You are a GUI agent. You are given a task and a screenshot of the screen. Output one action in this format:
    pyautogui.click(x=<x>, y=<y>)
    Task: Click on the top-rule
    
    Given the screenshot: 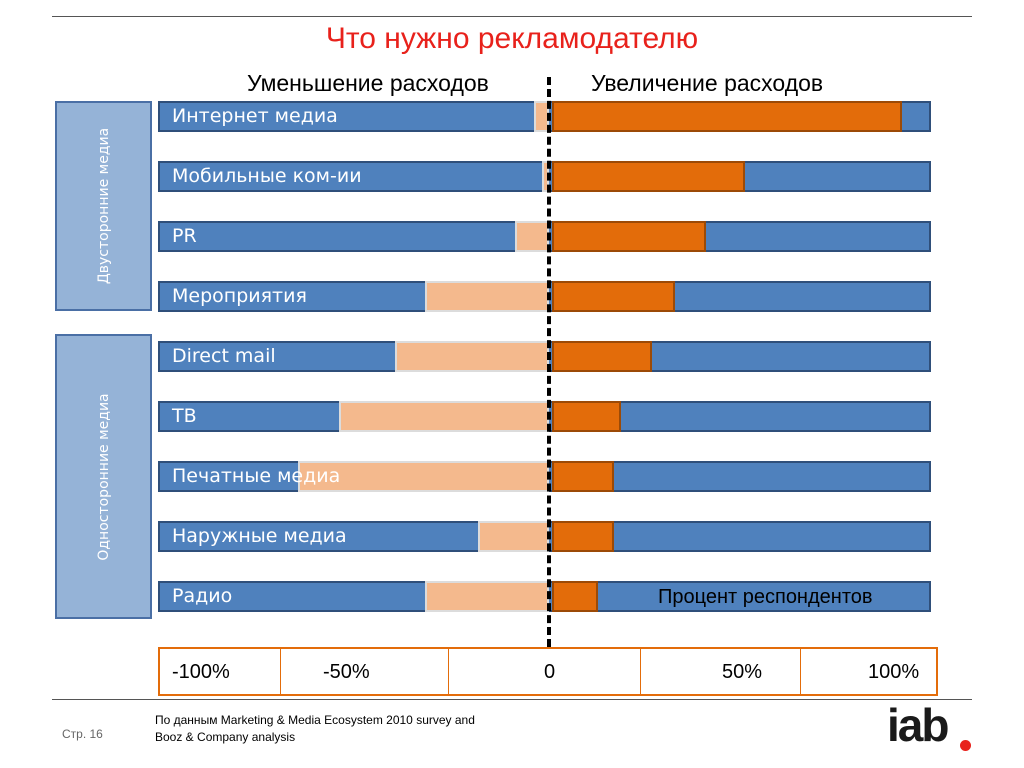 What is the action you would take?
    pyautogui.click(x=512, y=16)
    